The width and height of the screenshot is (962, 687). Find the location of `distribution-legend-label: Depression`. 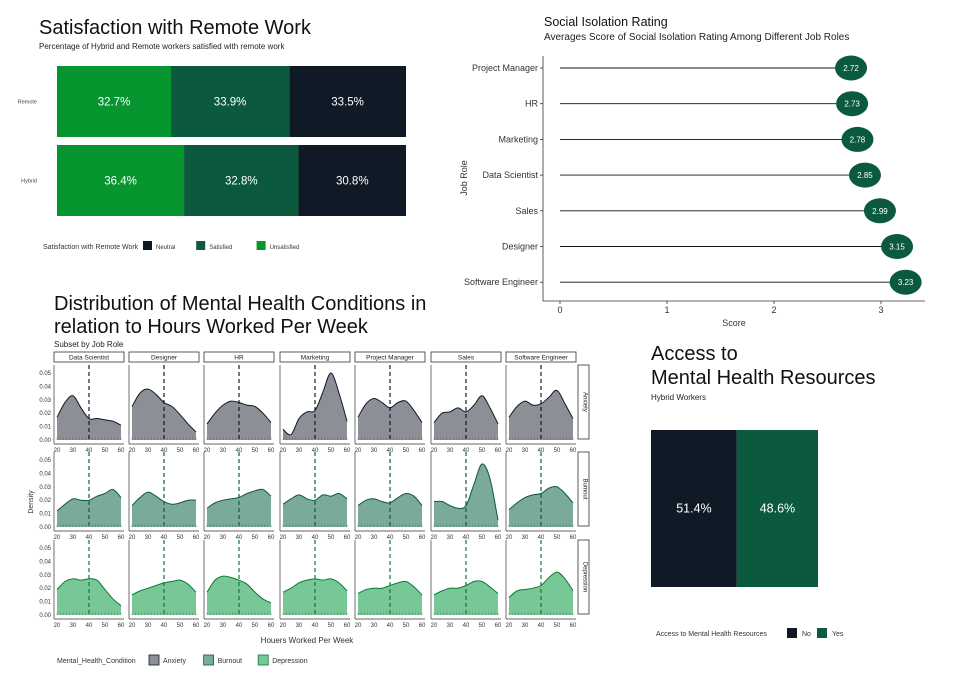

distribution-legend-label: Depression is located at coordinates (290, 661).